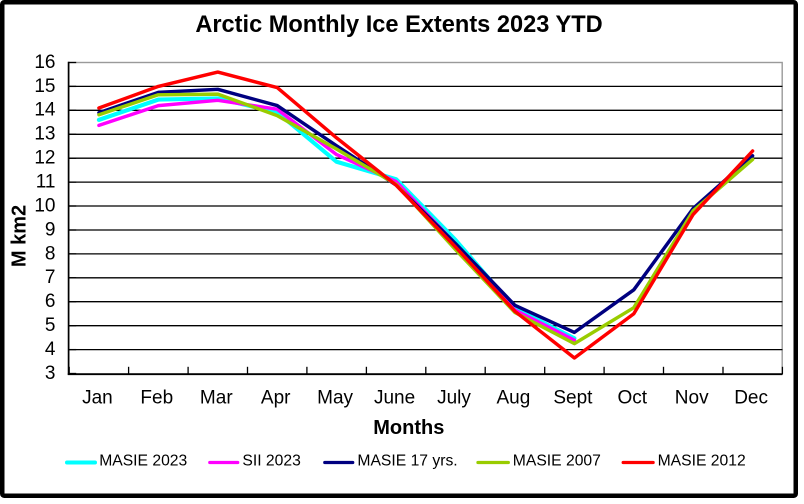 The image size is (804, 504). I want to click on svg-text: M km2, so click(20, 236).